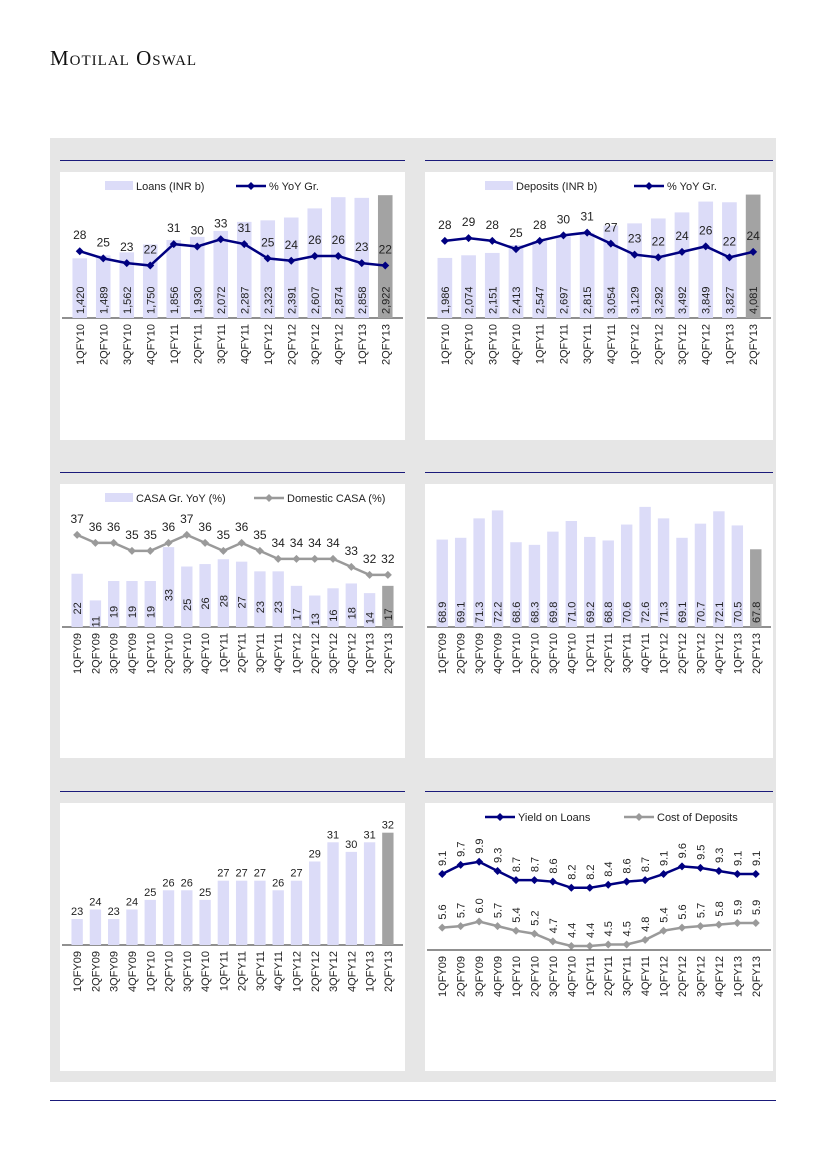 Image resolution: width=826 pixels, height=1169 pixels. What do you see at coordinates (333, 543) in the screenshot?
I see `line-data-label: 34` at bounding box center [333, 543].